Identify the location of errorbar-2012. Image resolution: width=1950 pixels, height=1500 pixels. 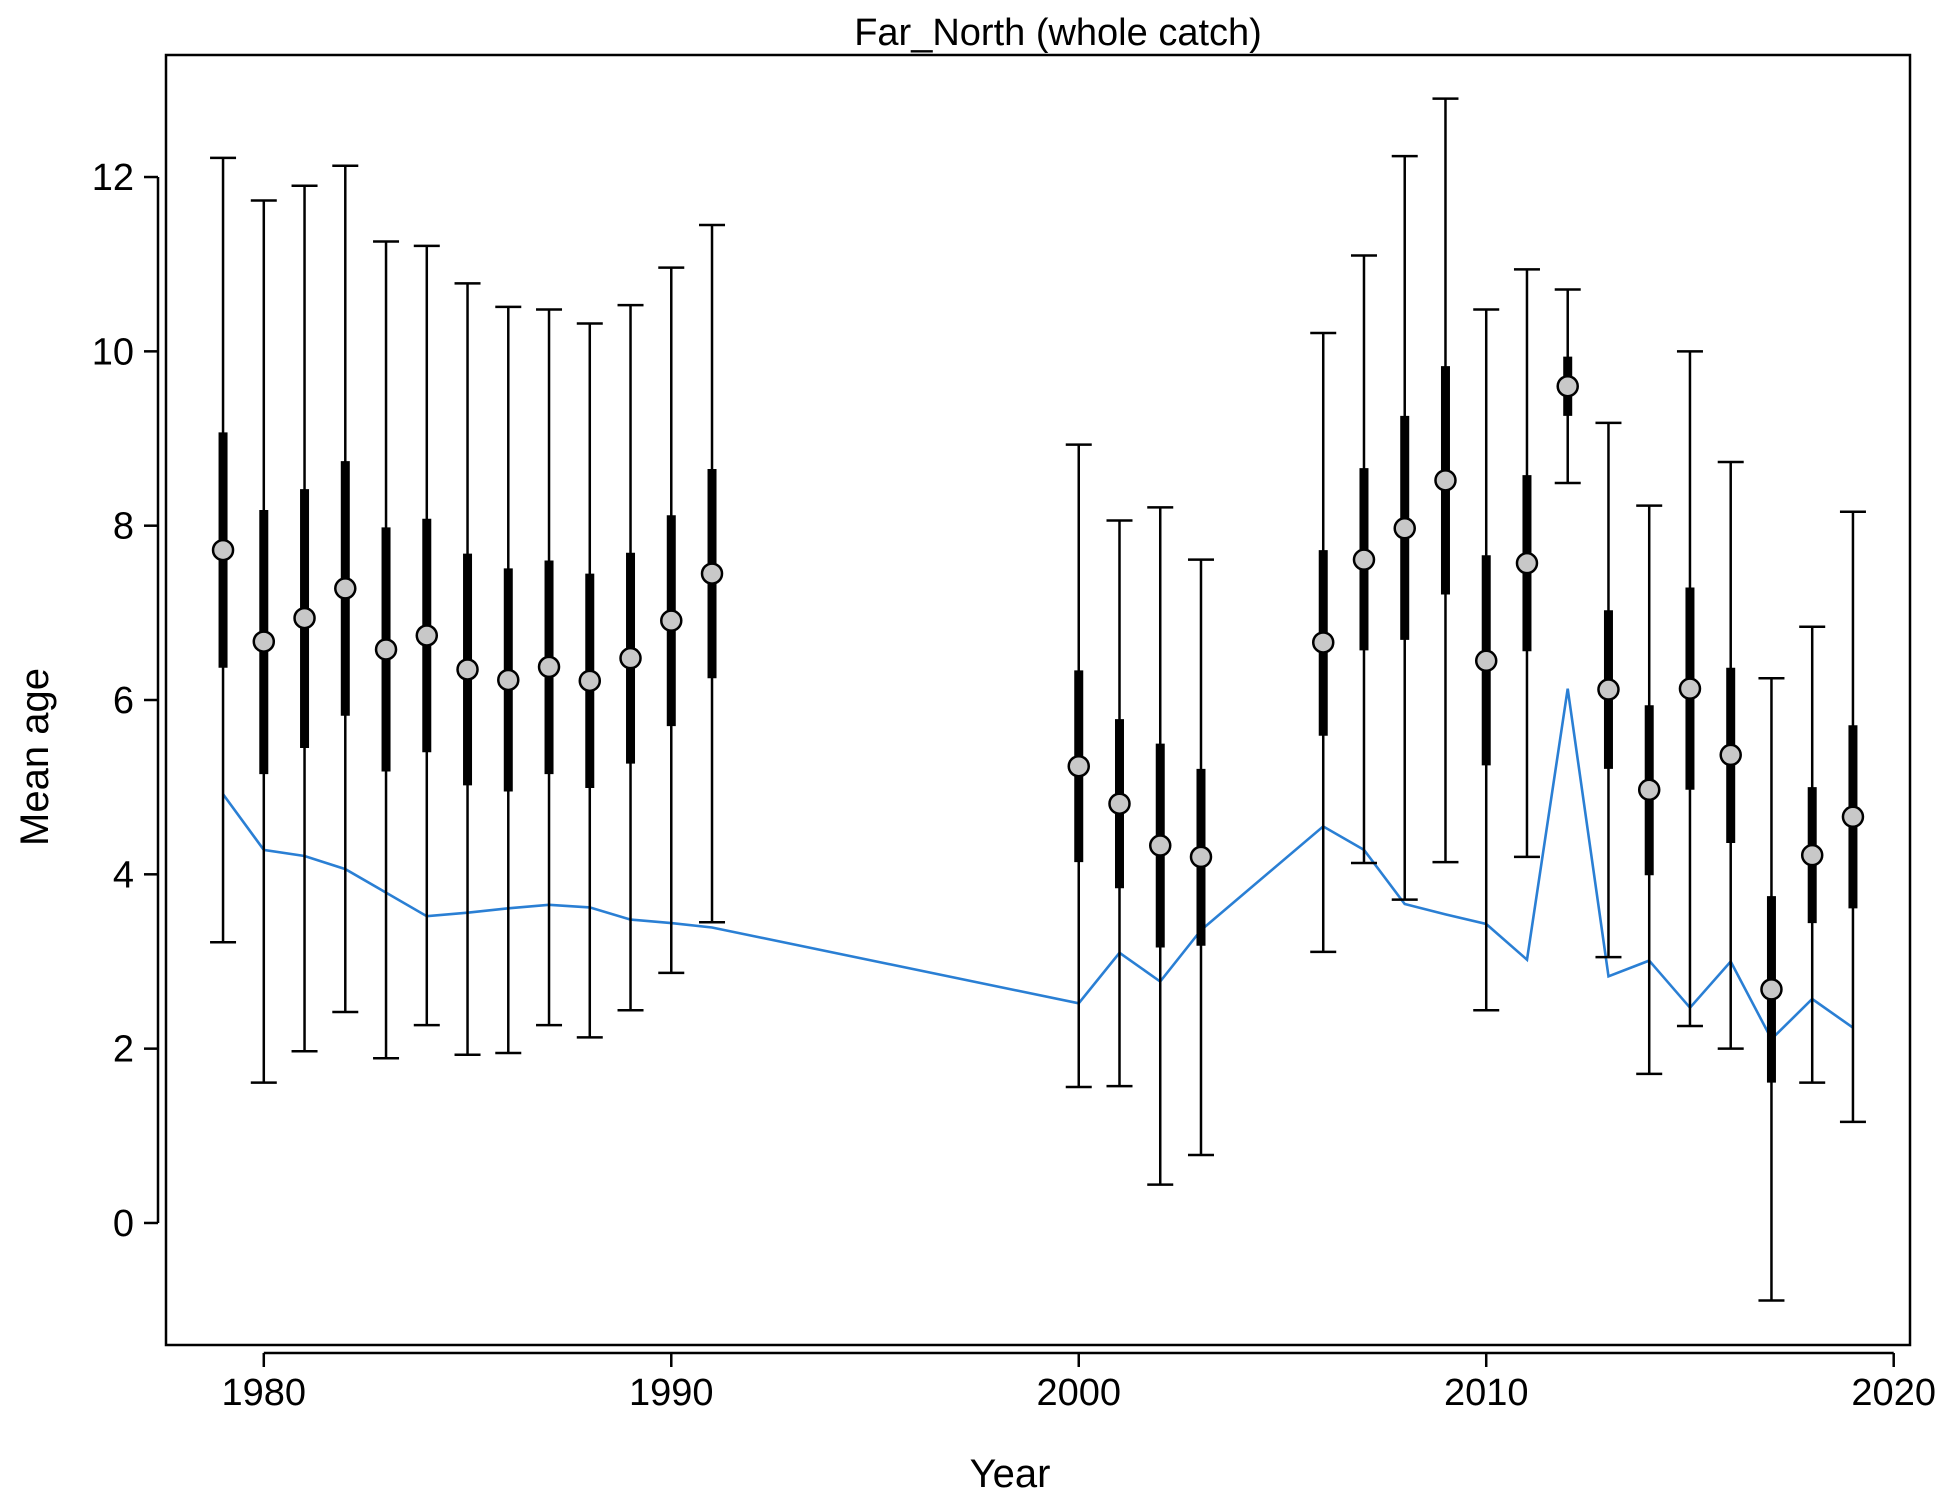
(1567, 386).